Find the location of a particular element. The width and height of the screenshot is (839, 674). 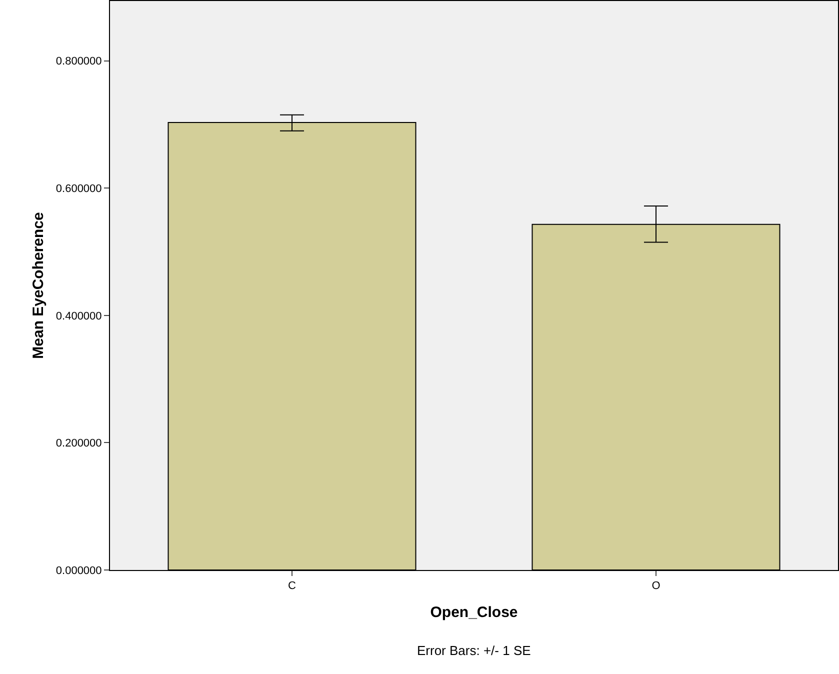

y-axis-title: Mean EyeCoherence is located at coordinates (39, 285).